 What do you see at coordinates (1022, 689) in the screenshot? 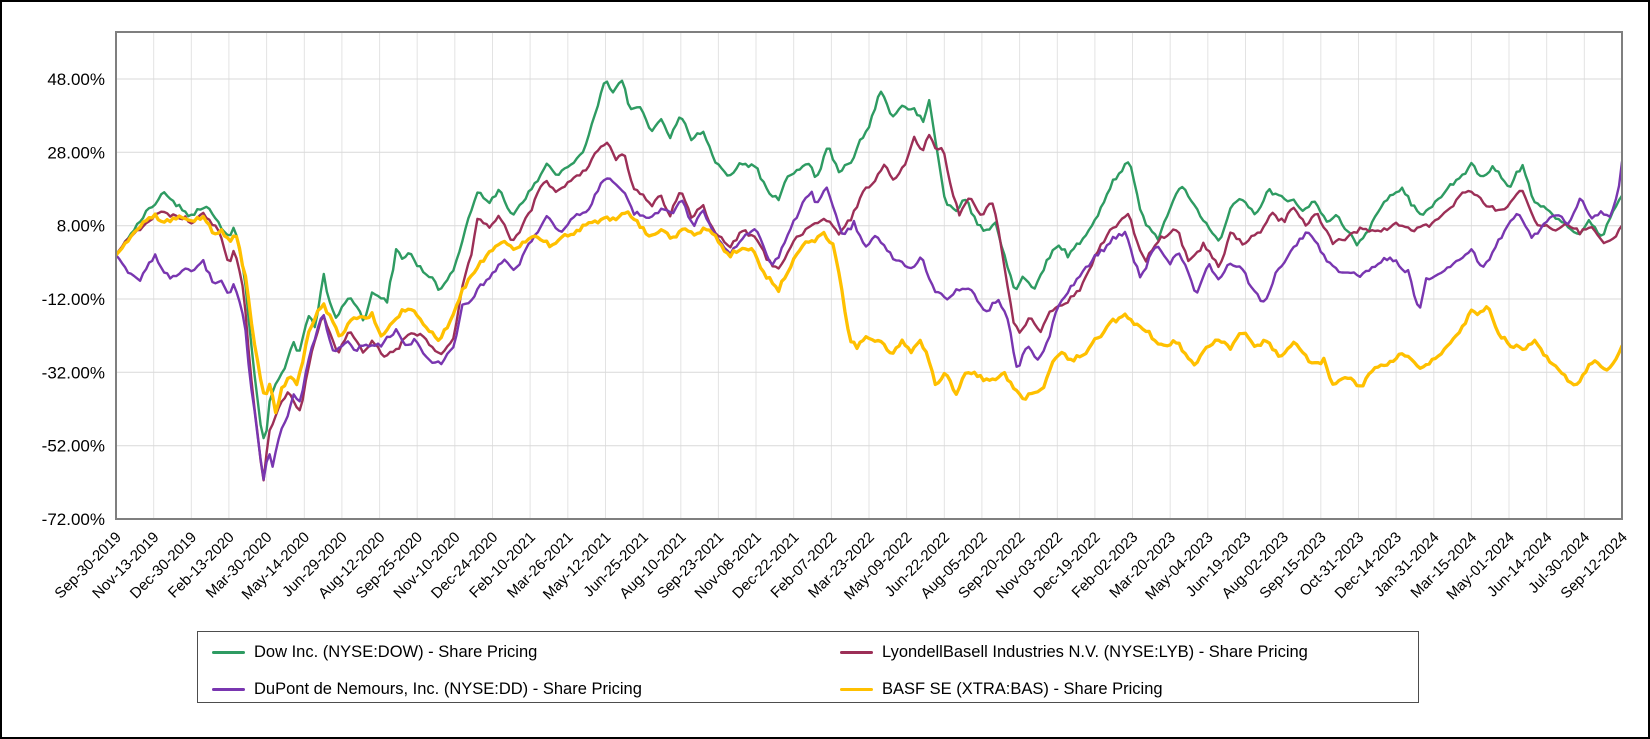
I see `legend-label-basf: BASF SE (XTRA:BAS) - Share Pricing` at bounding box center [1022, 689].